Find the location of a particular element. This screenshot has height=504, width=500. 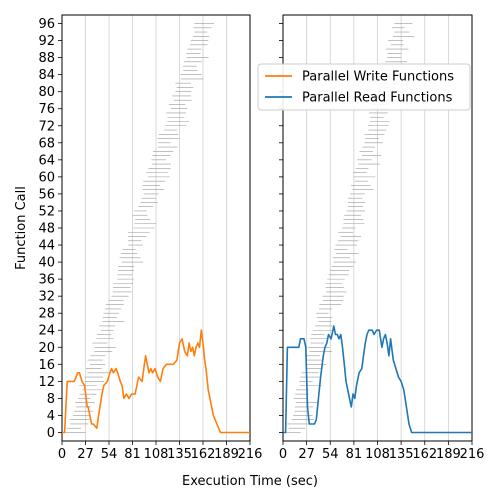

y-tick-label: 76 is located at coordinates (46, 109).